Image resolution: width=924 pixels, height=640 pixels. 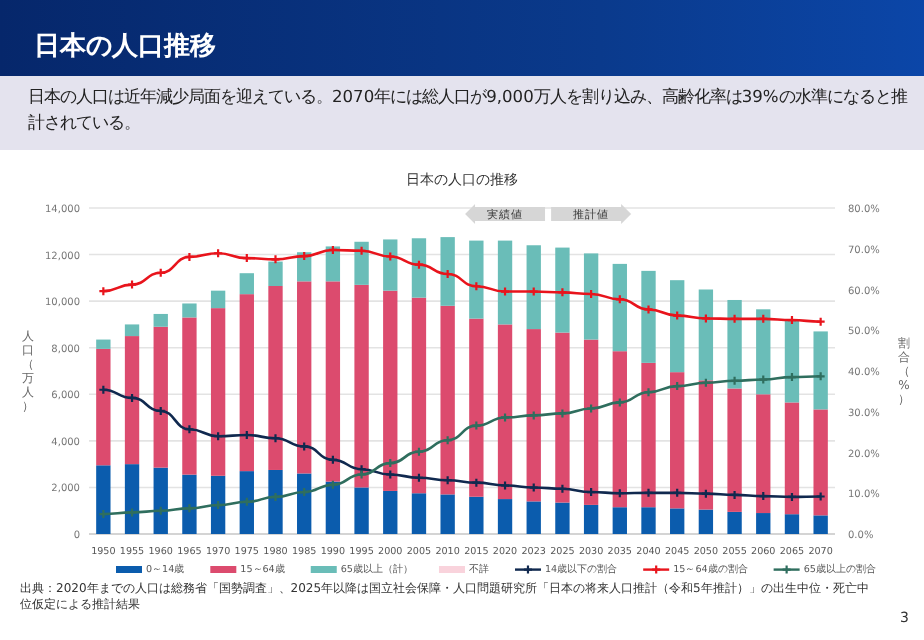 What do you see at coordinates (125, 47) in the screenshot?
I see `chart-title: 日本の人口推移` at bounding box center [125, 47].